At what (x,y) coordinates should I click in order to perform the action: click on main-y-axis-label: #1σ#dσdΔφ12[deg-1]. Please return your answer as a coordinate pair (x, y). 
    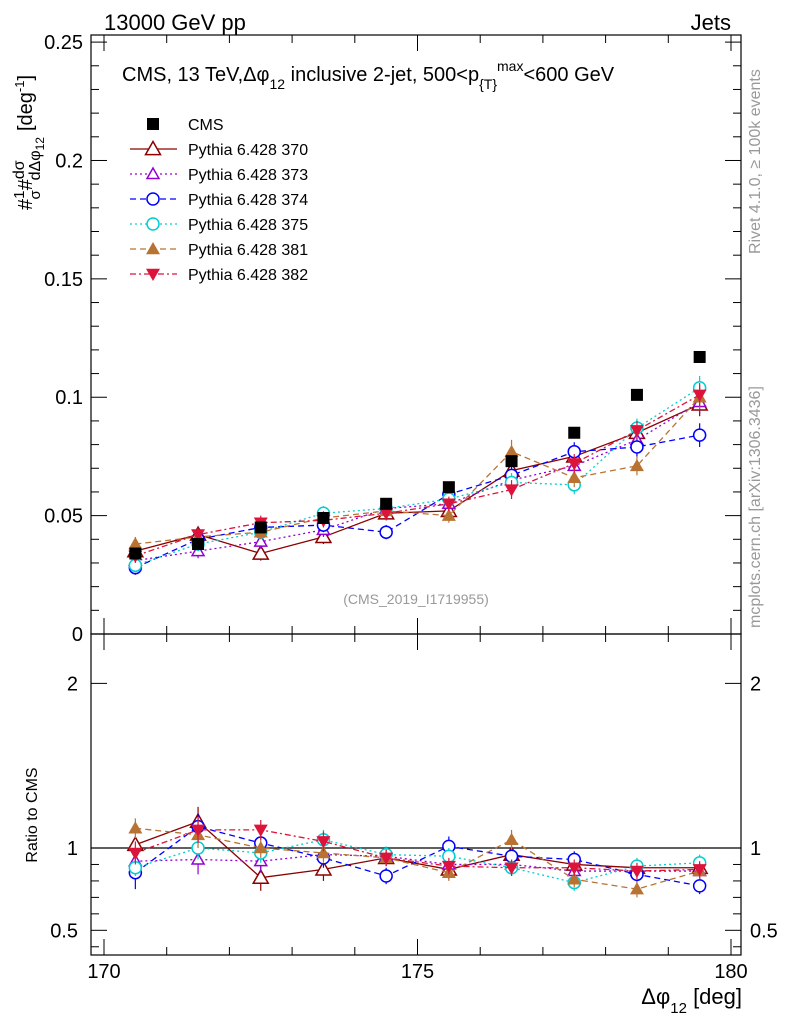
    Looking at the image, I should click on (29, 142).